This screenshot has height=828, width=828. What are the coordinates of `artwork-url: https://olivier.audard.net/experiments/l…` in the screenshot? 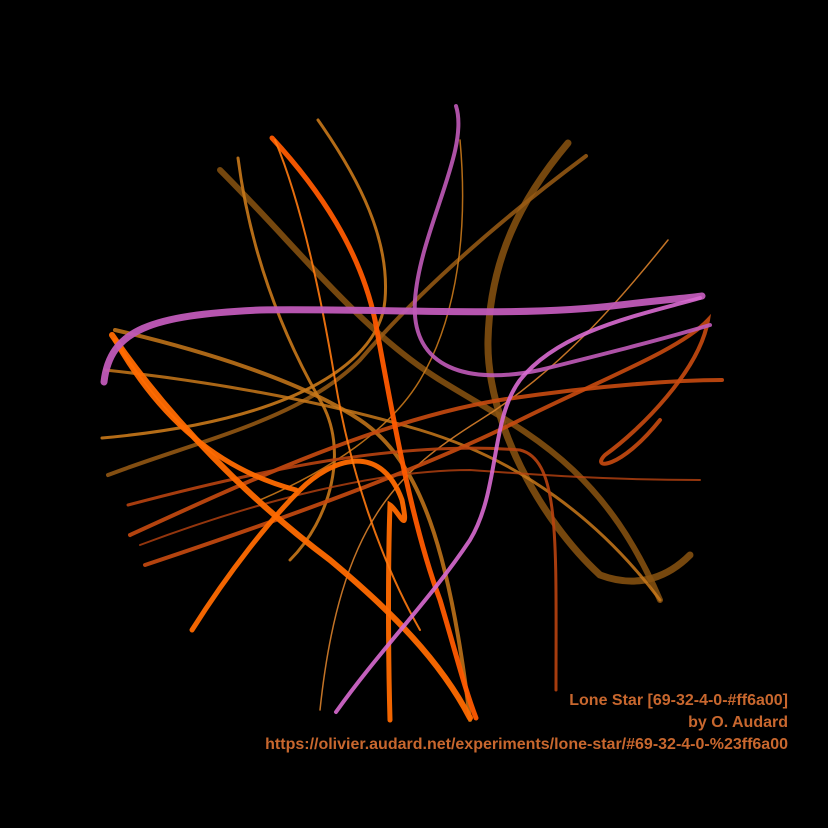 It's located at (526, 744).